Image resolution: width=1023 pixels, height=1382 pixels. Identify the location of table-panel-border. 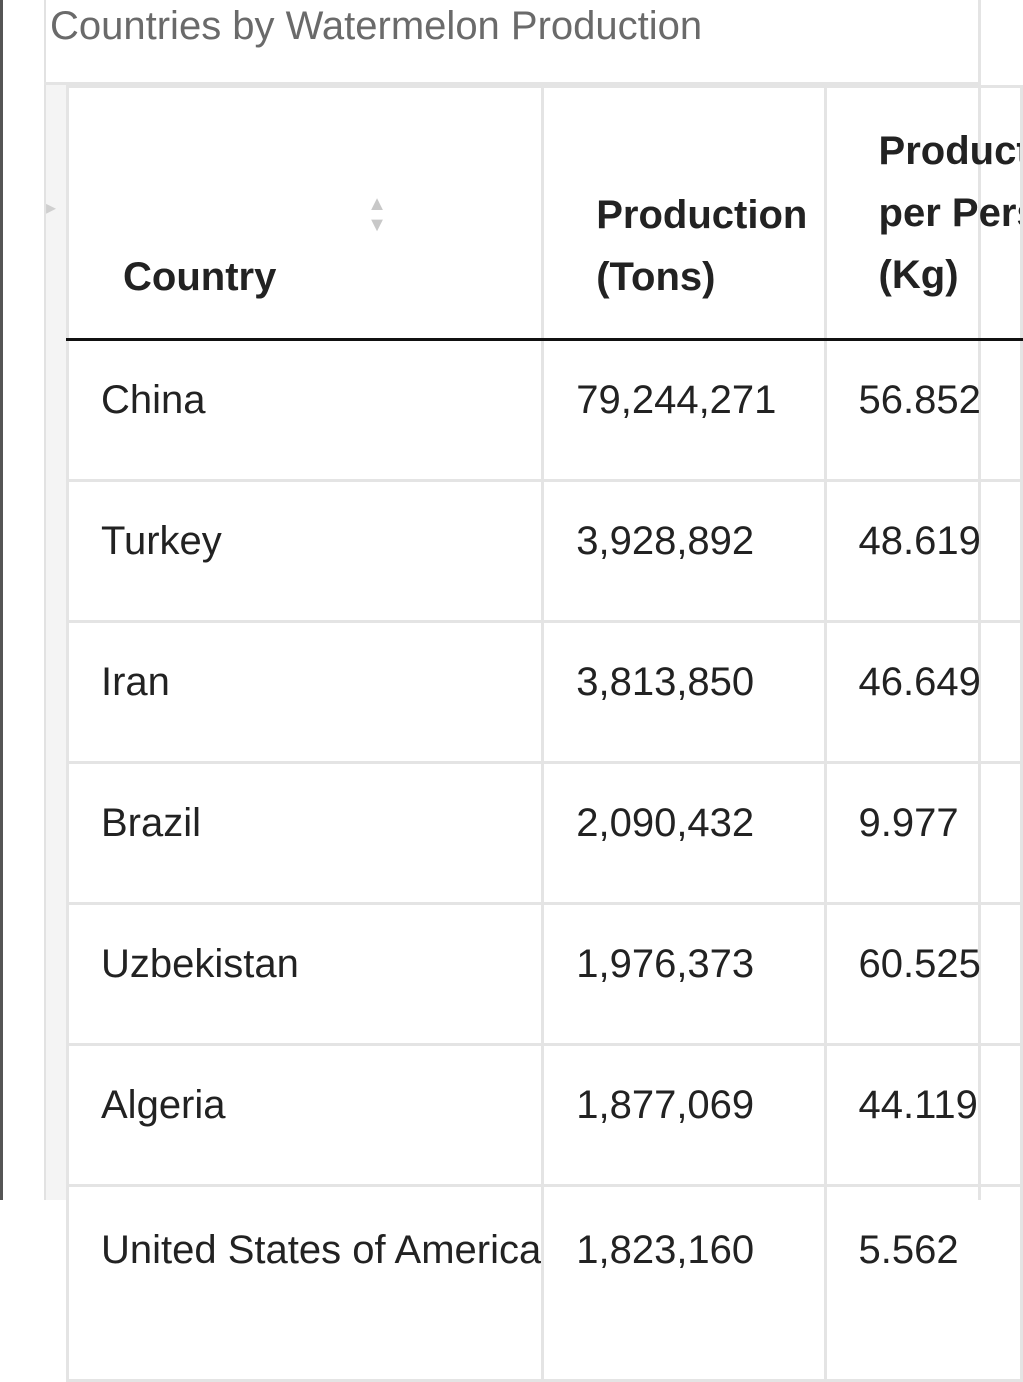
(45, 600).